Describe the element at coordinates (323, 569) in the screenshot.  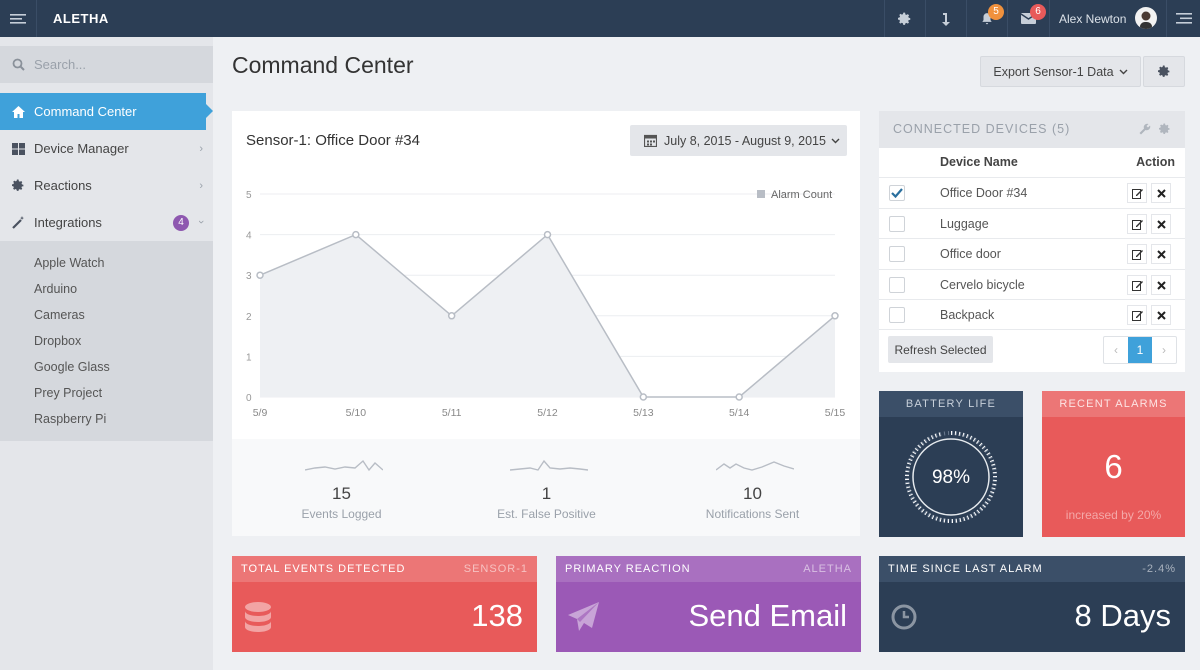
I see `total-events-label: TOTAL EVENTS DETECTED` at that location.